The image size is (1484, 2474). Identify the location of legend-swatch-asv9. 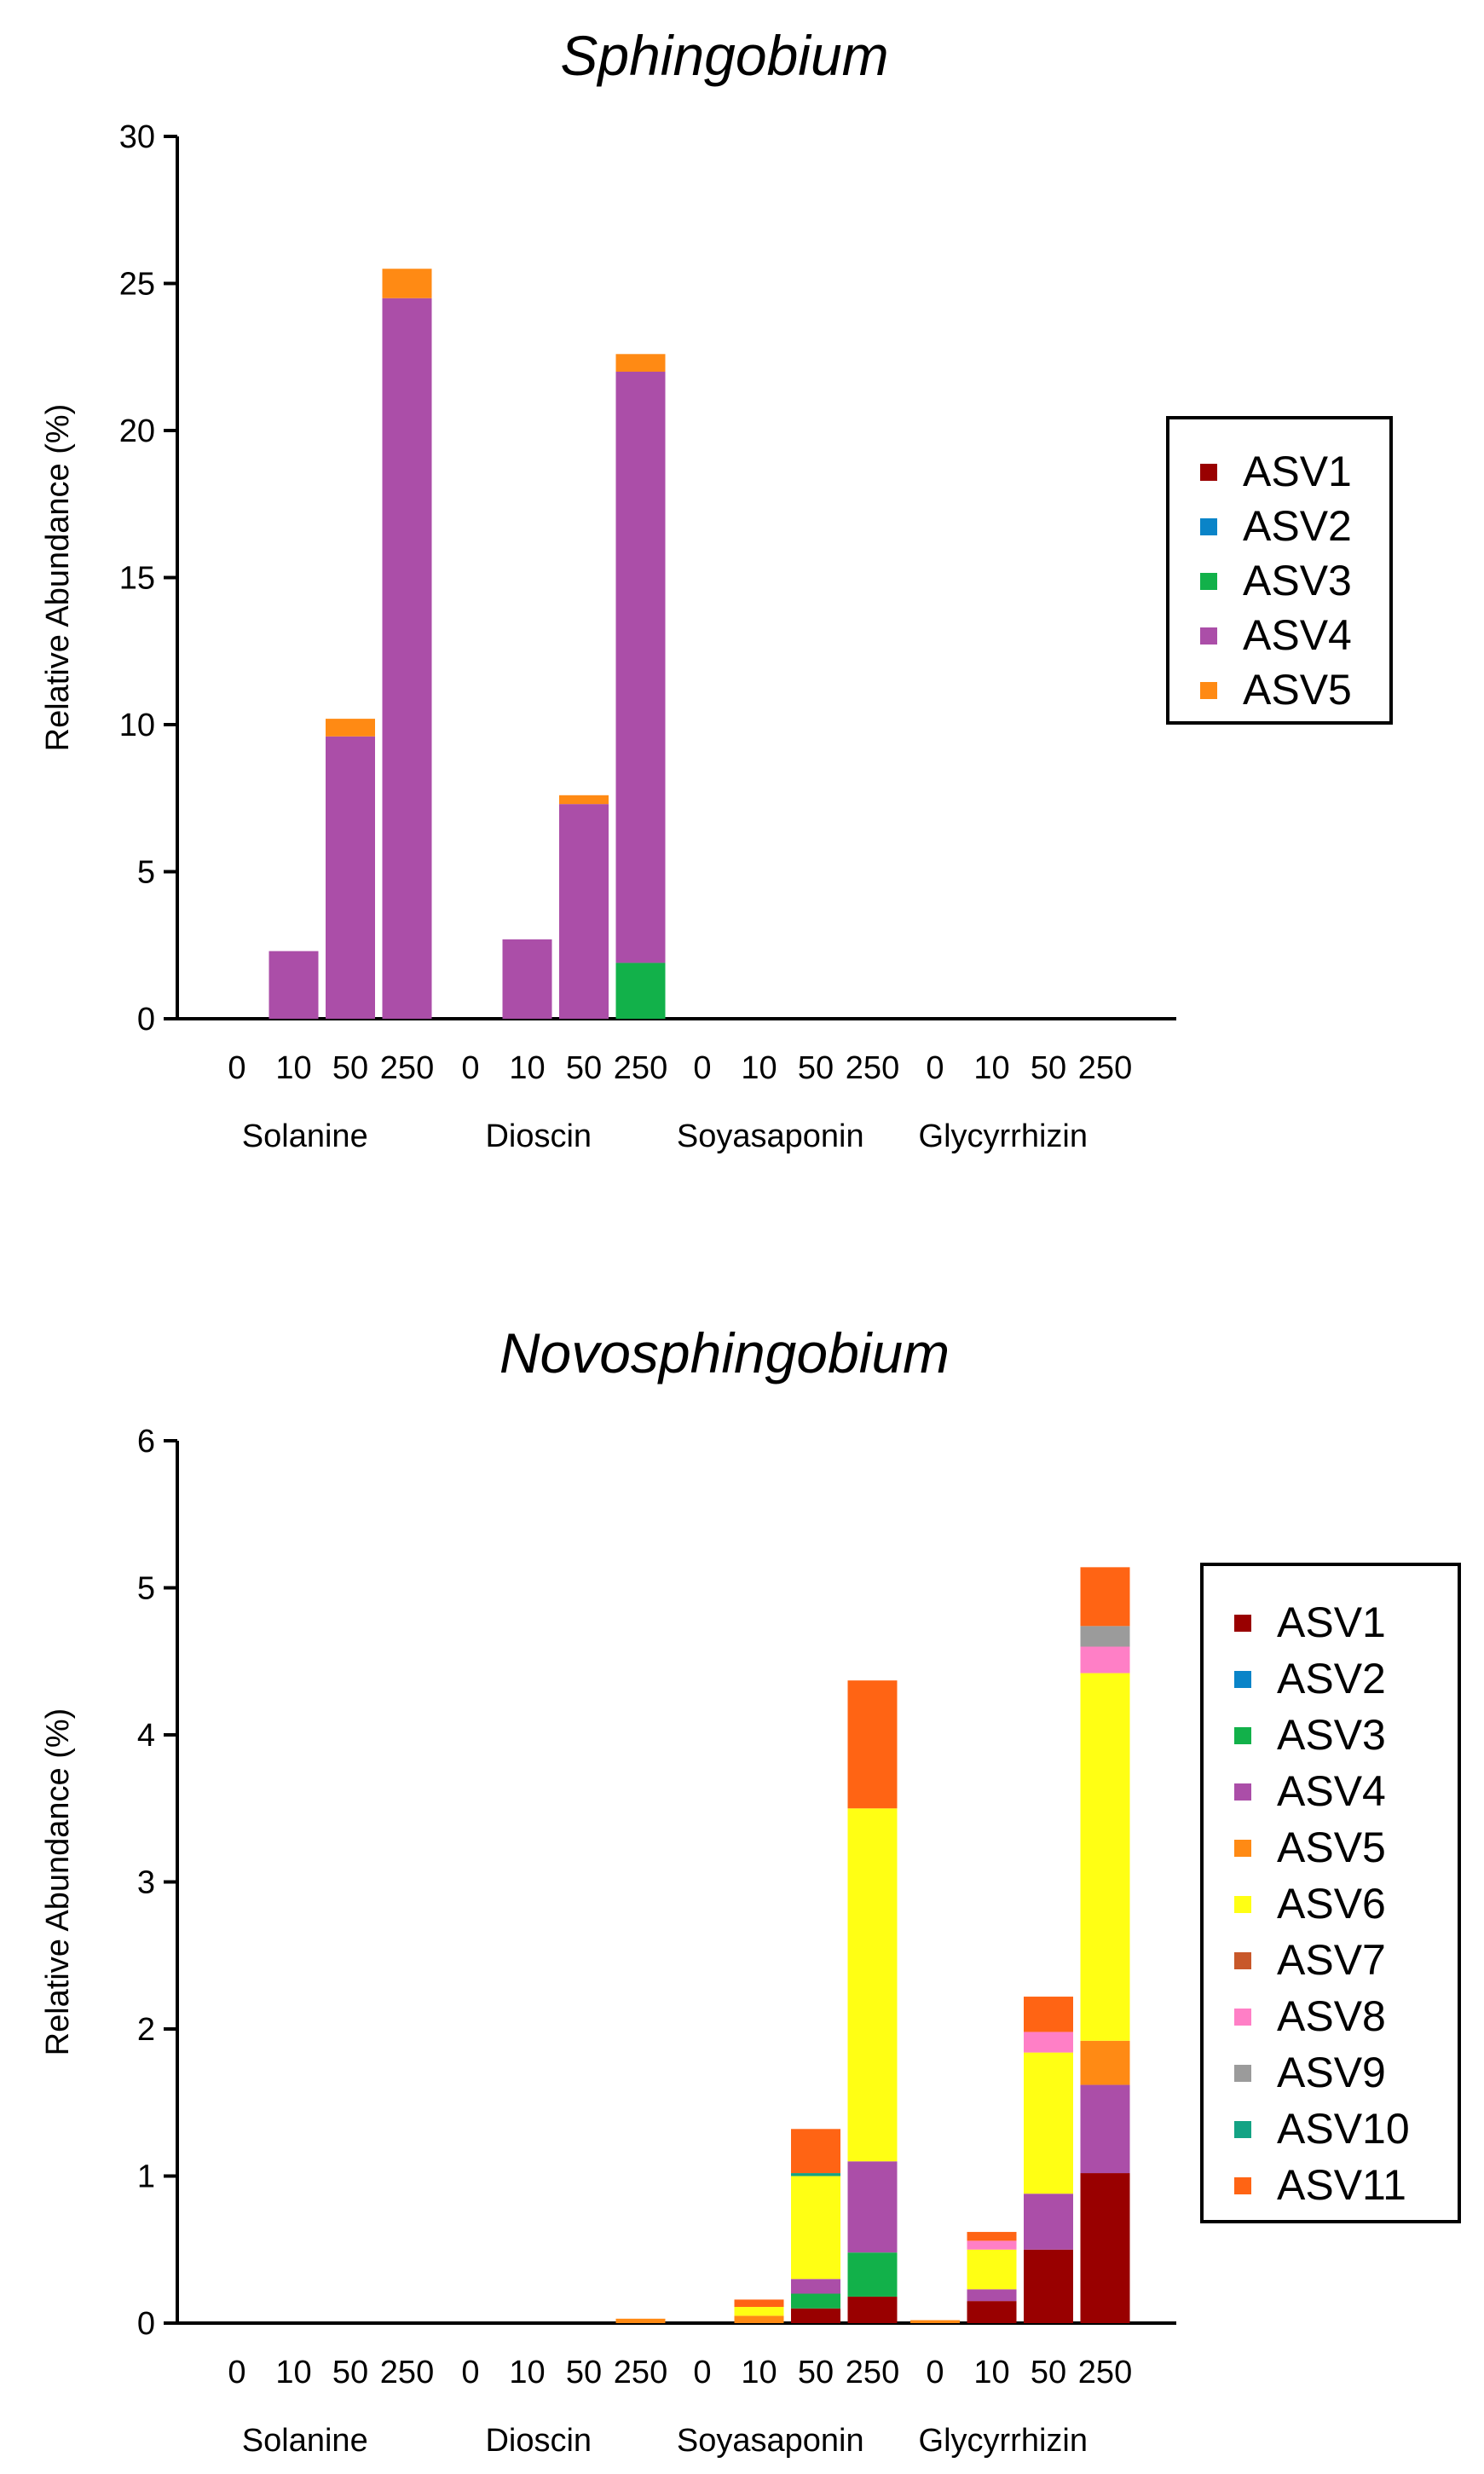
(1242, 2073).